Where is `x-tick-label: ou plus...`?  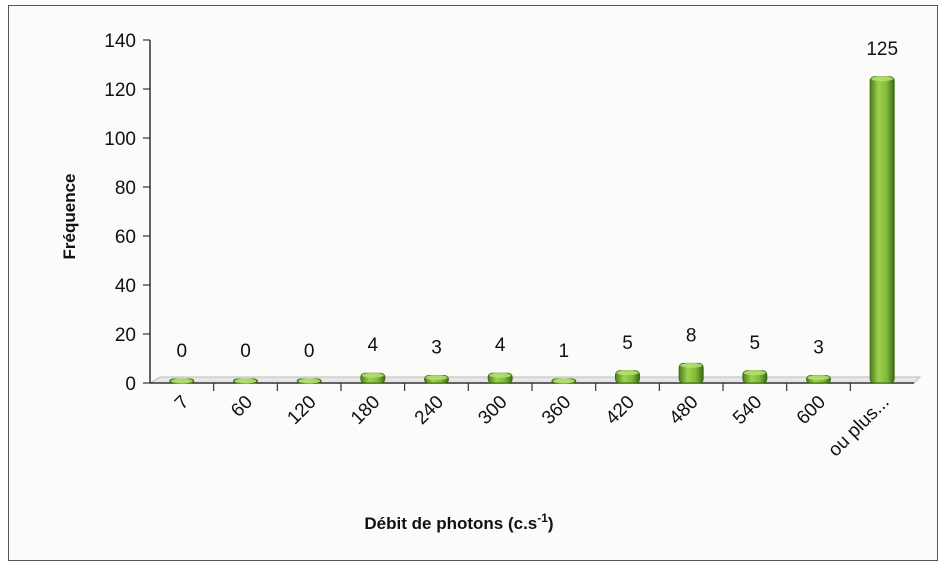 x-tick-label: ou plus... is located at coordinates (858, 426).